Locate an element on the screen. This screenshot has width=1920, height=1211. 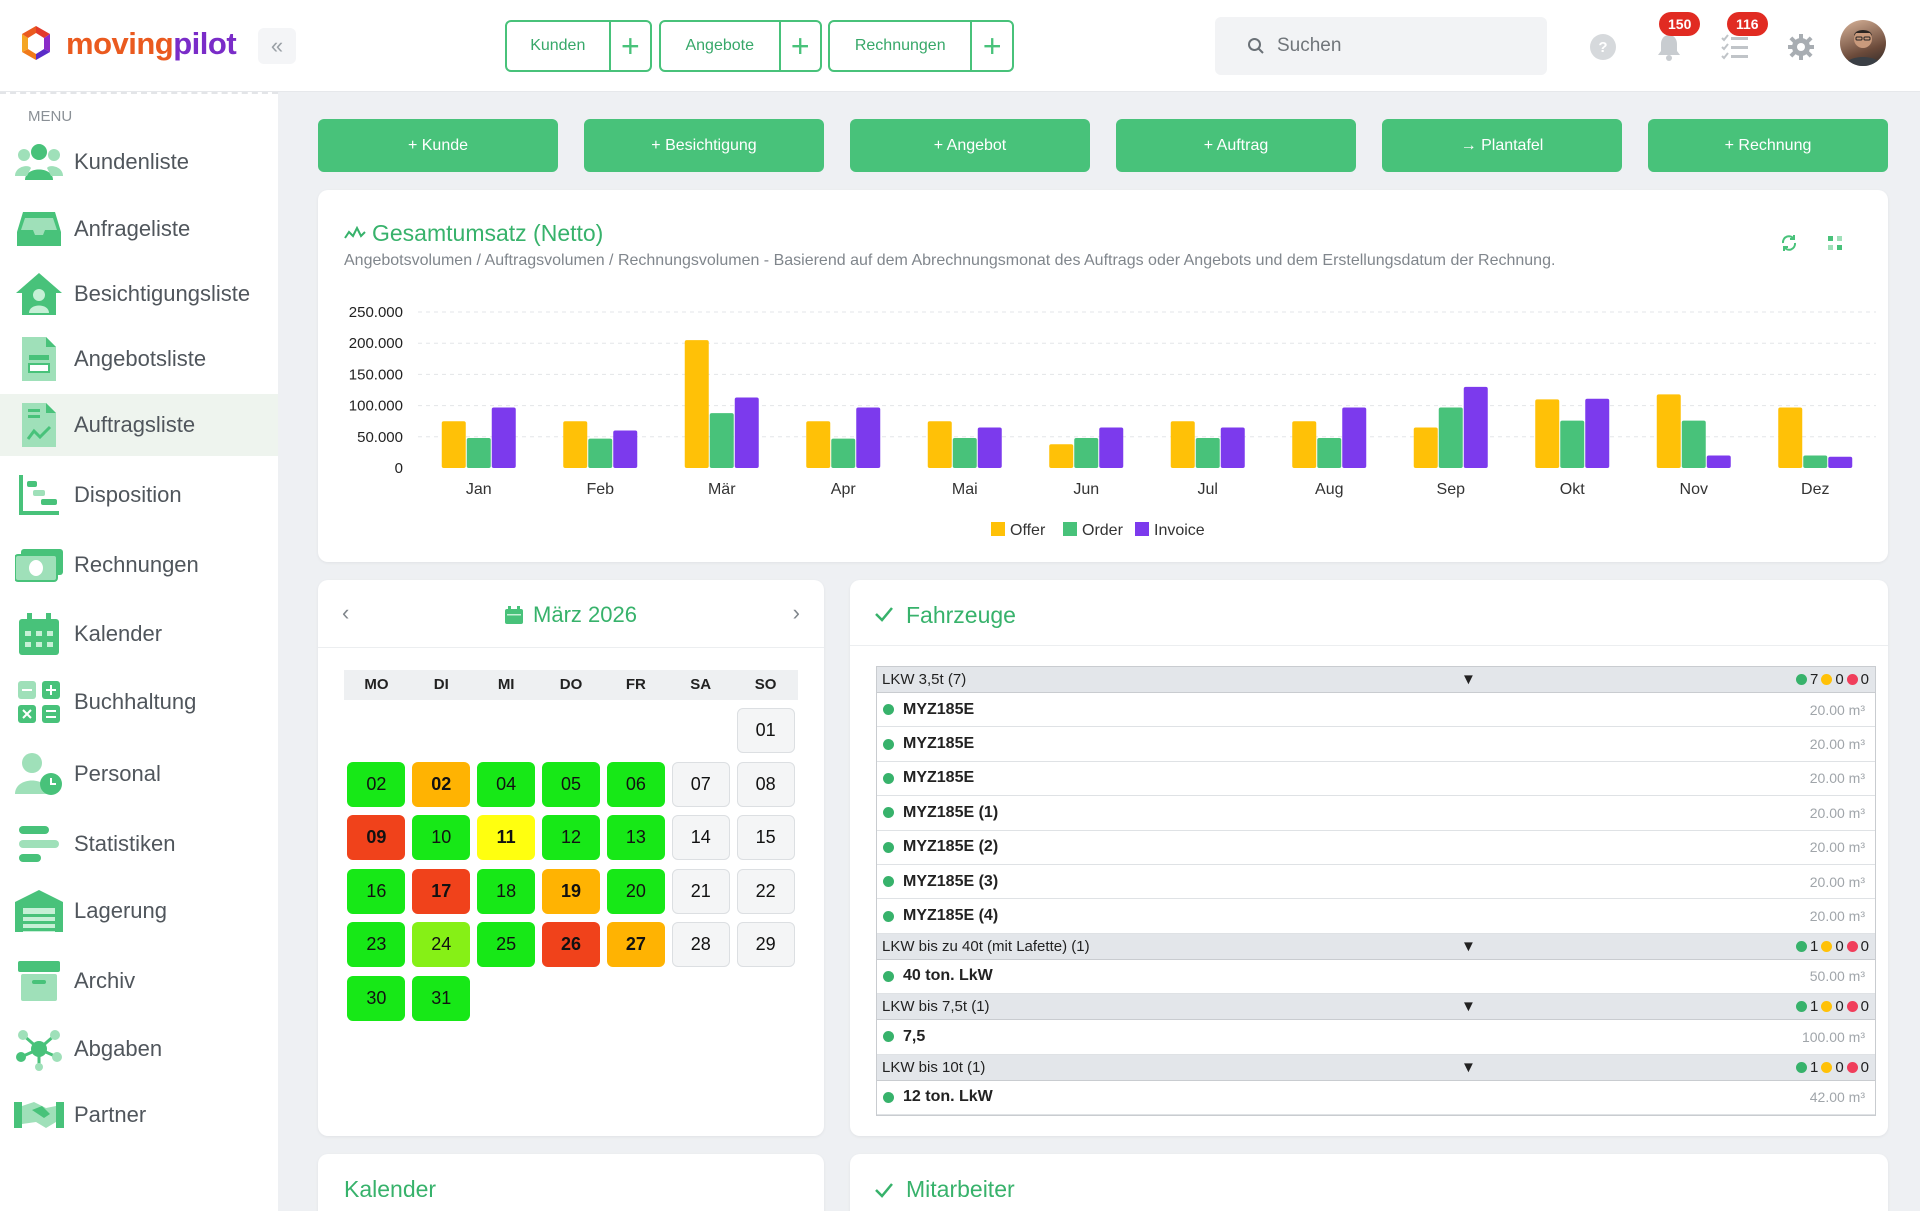
bell-icon is located at coordinates (1669, 47).